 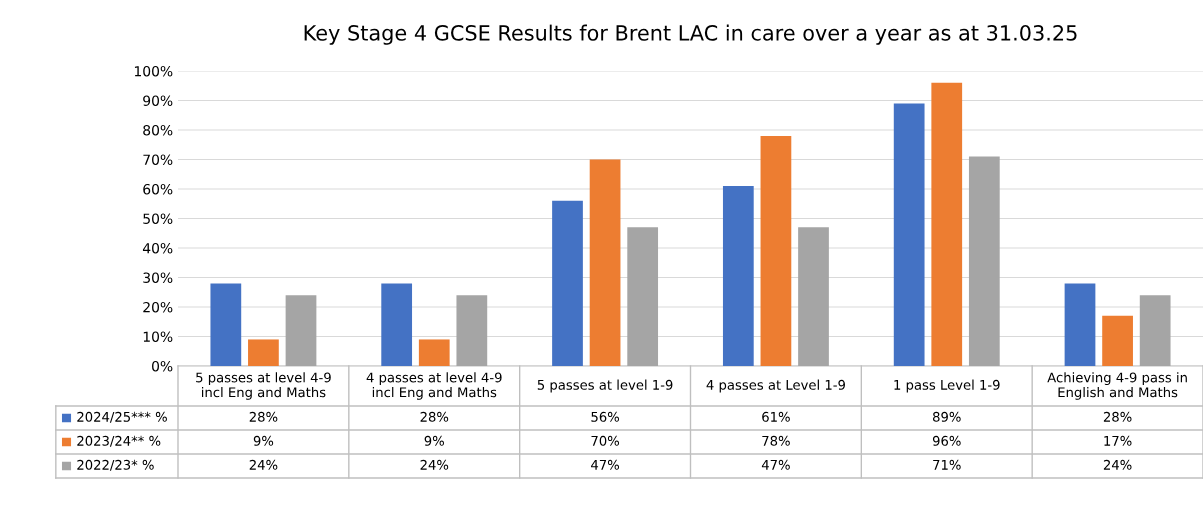 I want to click on x-tick-label: 5 passes at level 1-9, so click(x=605, y=386).